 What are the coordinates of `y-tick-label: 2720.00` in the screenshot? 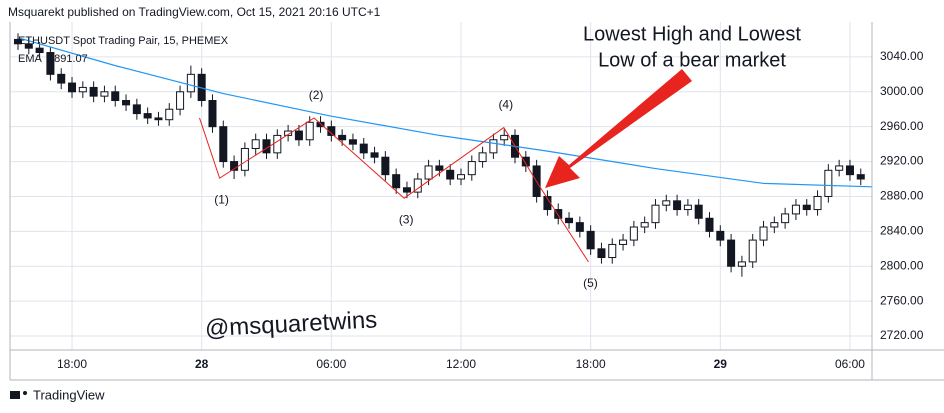 It's located at (902, 335).